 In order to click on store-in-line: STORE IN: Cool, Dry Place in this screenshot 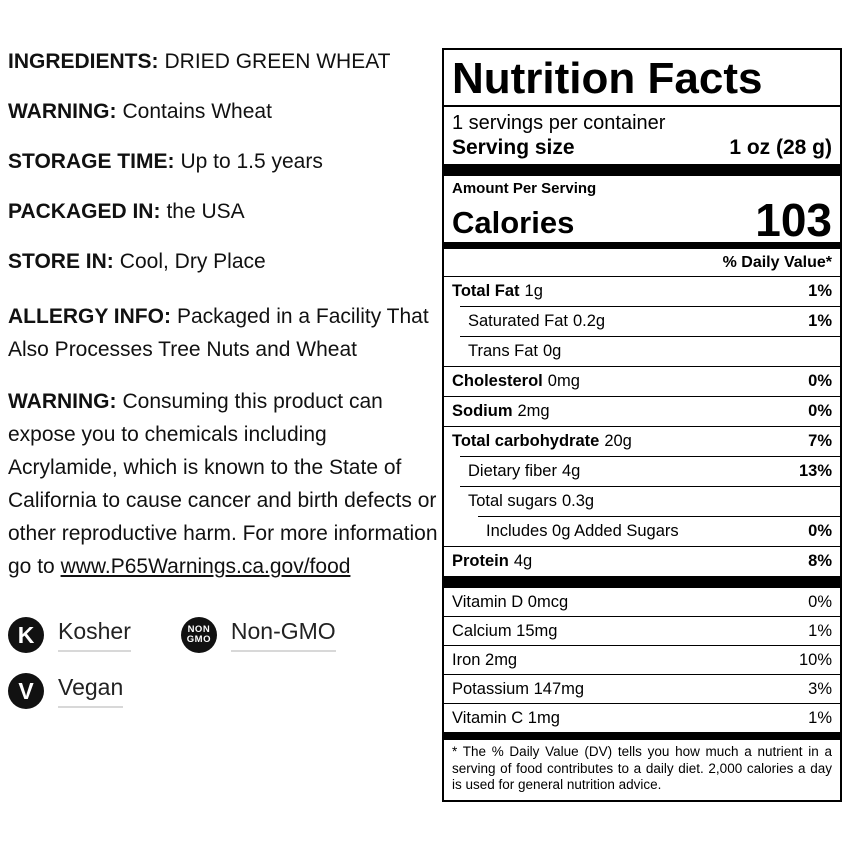, I will do `click(223, 262)`.